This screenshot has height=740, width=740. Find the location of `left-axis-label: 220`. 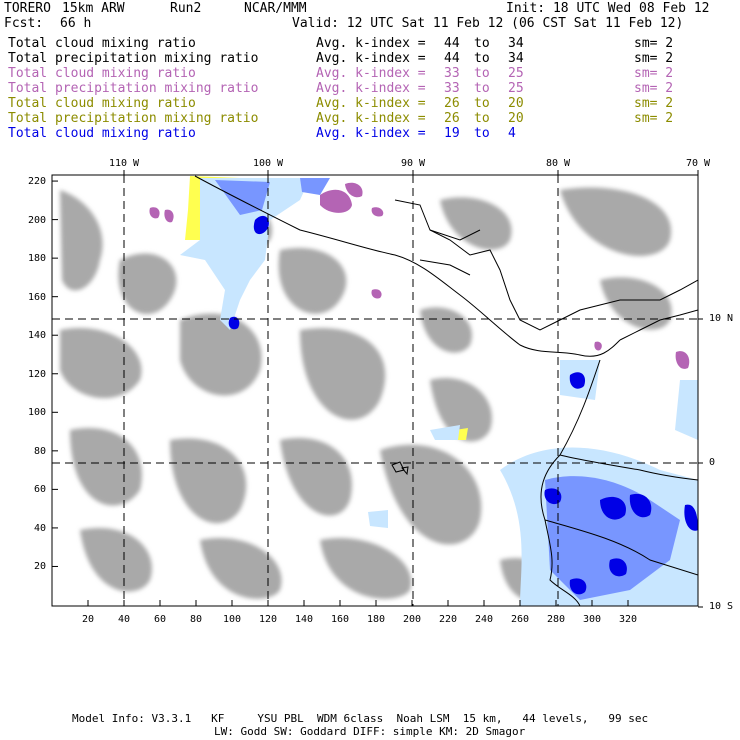

left-axis-label: 220 is located at coordinates (36, 182).